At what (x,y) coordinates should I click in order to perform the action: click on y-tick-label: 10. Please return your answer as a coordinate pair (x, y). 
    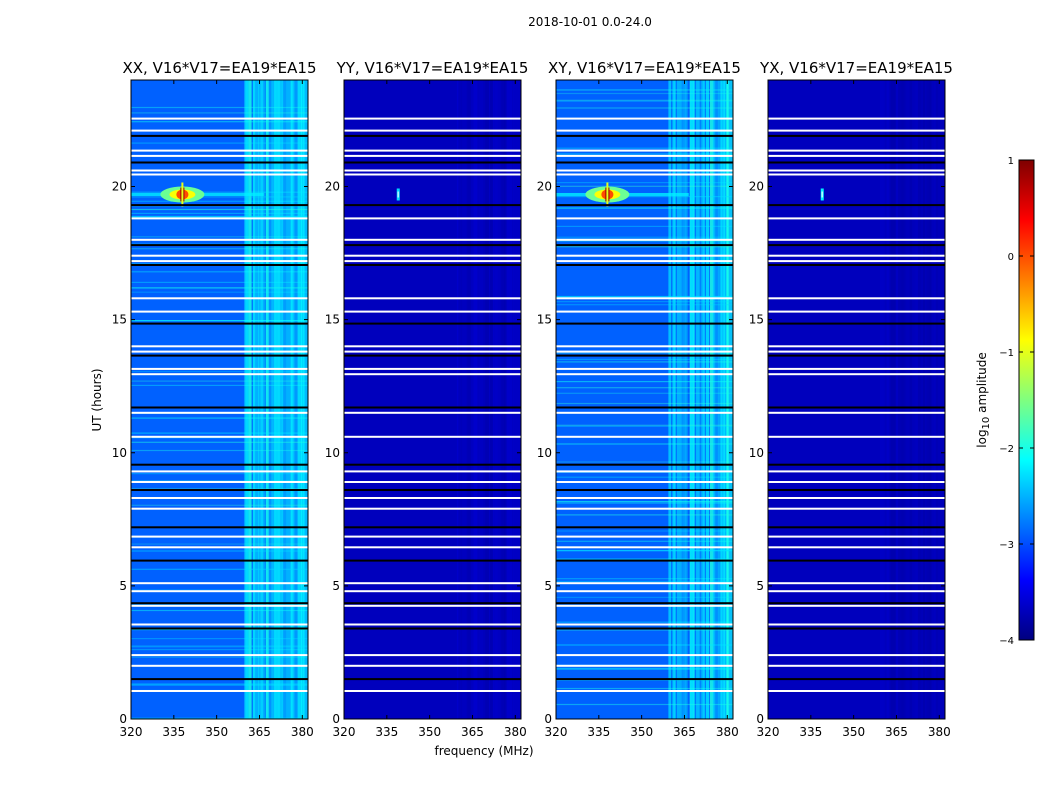
    Looking at the image, I should click on (544, 453).